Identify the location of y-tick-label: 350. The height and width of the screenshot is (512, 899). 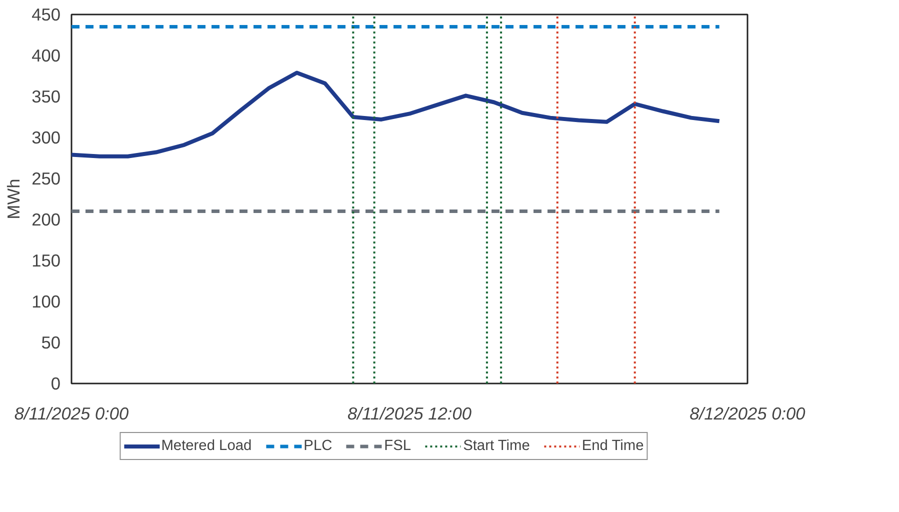
(46, 96).